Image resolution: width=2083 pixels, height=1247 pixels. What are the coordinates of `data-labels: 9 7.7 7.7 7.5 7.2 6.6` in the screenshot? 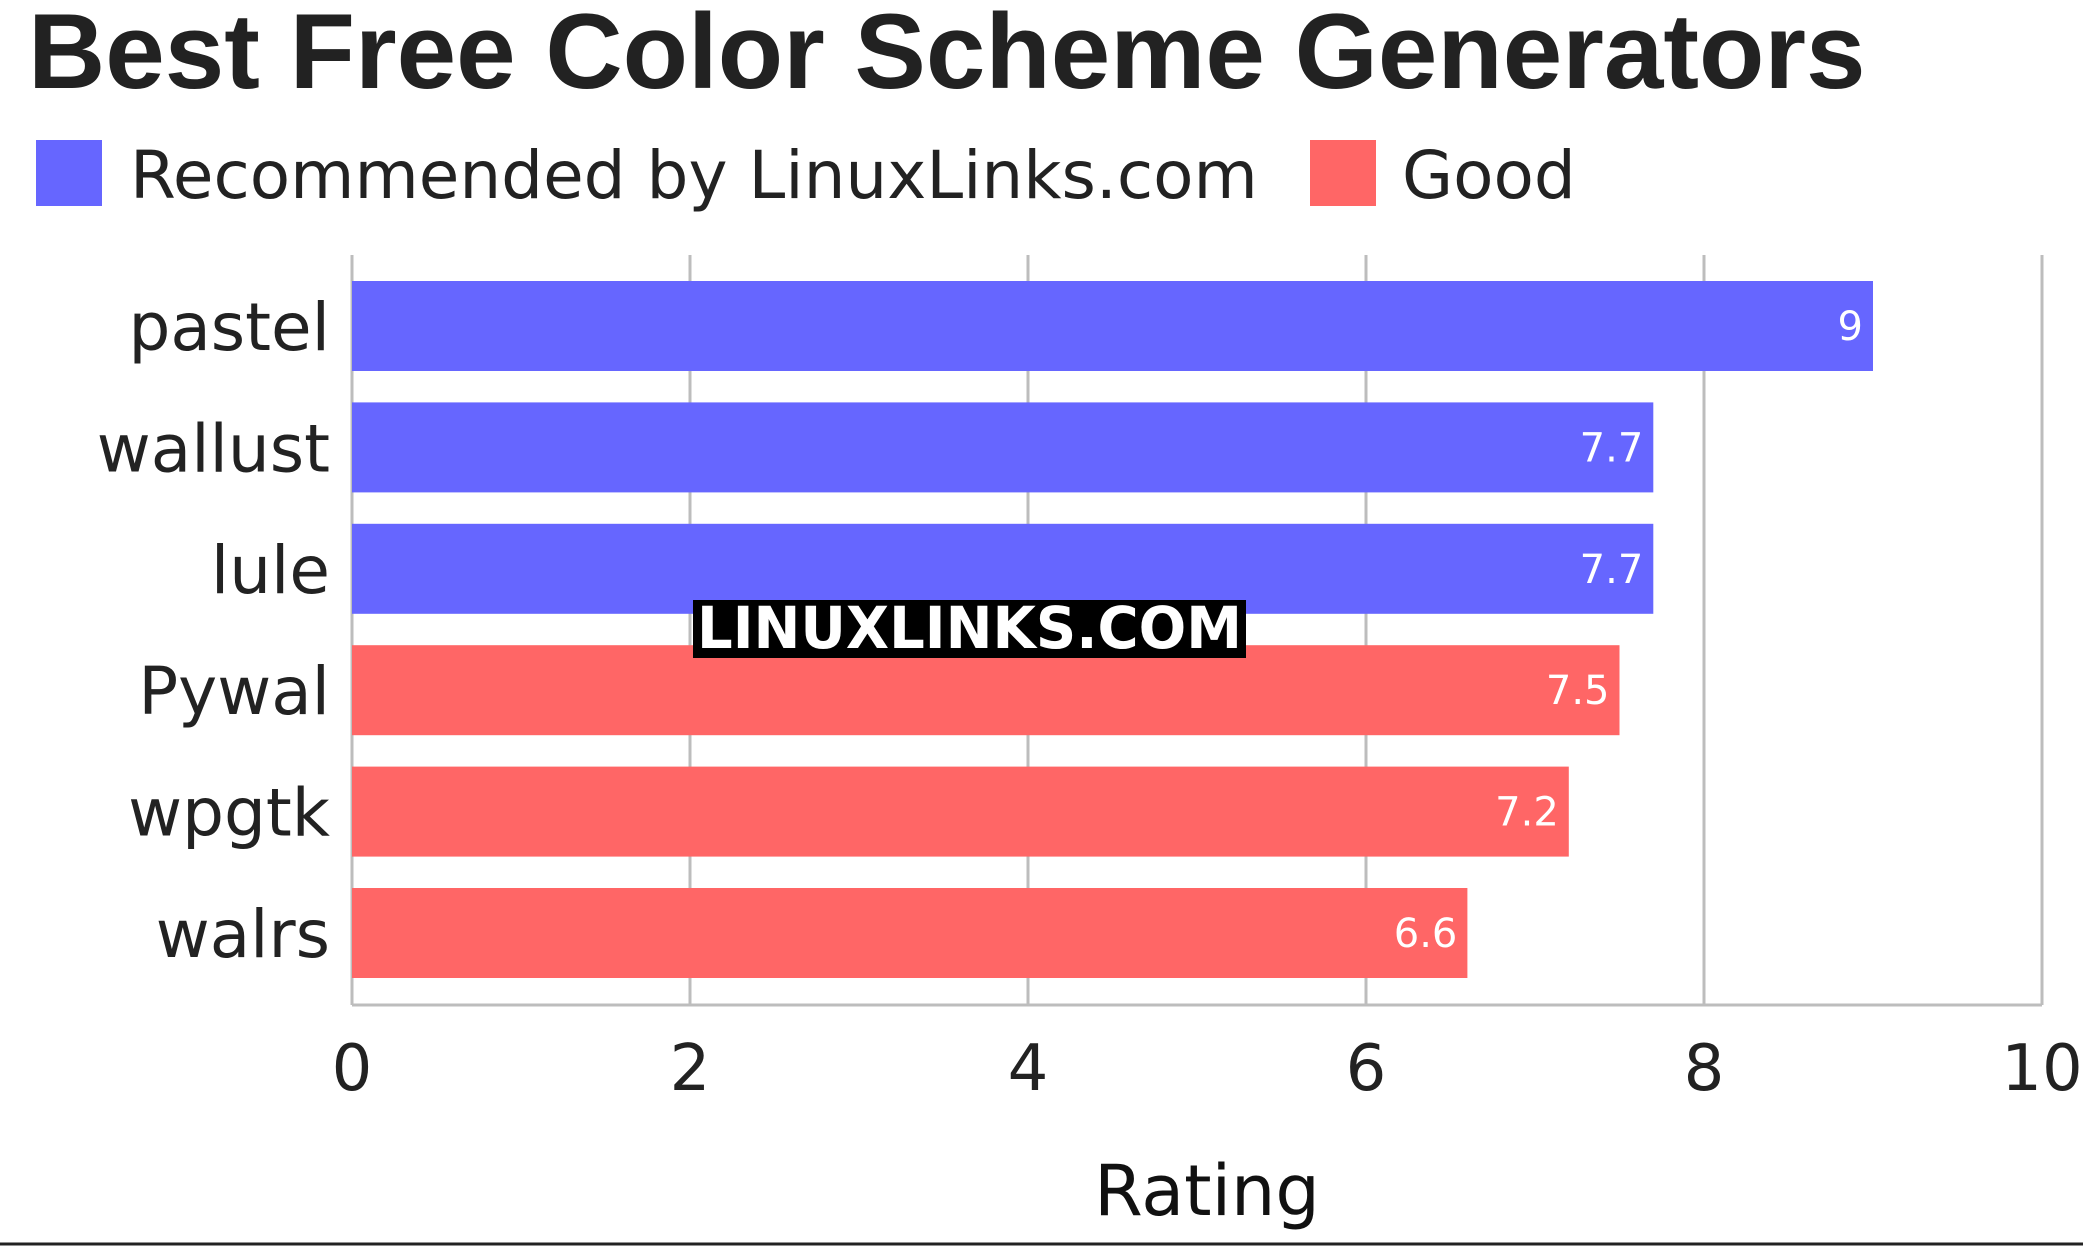 It's located at (1628, 630).